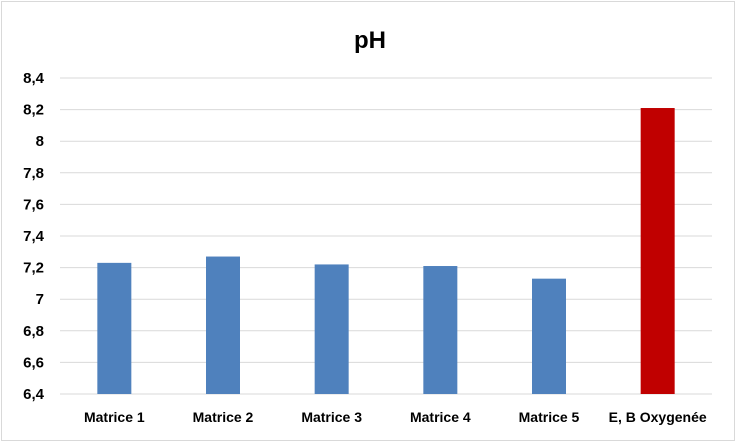 This screenshot has width=738, height=444. I want to click on y-tick-label: 6,6, so click(33, 362).